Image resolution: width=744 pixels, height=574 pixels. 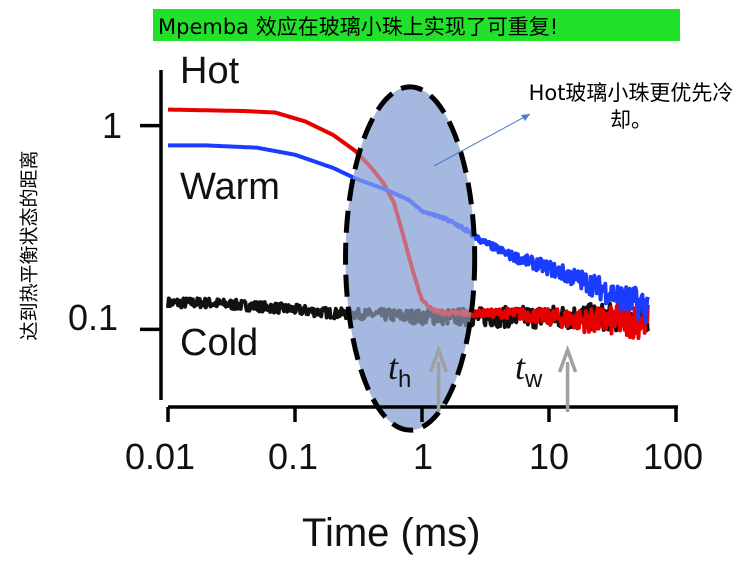 What do you see at coordinates (567, 358) in the screenshot?
I see `marker-arrow-head-t_w` at bounding box center [567, 358].